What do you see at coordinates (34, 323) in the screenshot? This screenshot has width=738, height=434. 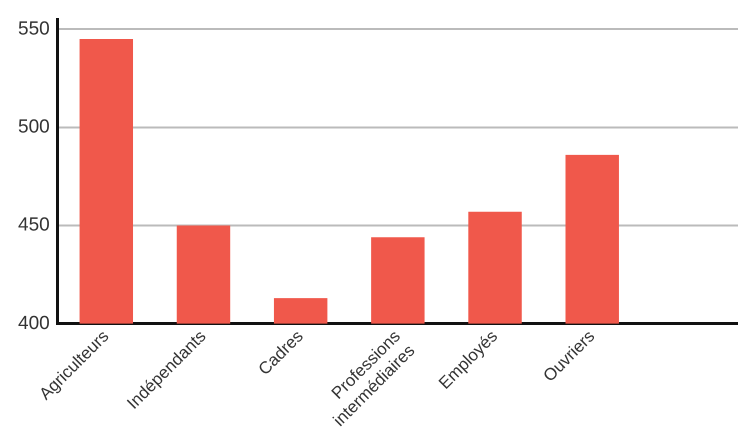 I see `y-tick-label: 400` at bounding box center [34, 323].